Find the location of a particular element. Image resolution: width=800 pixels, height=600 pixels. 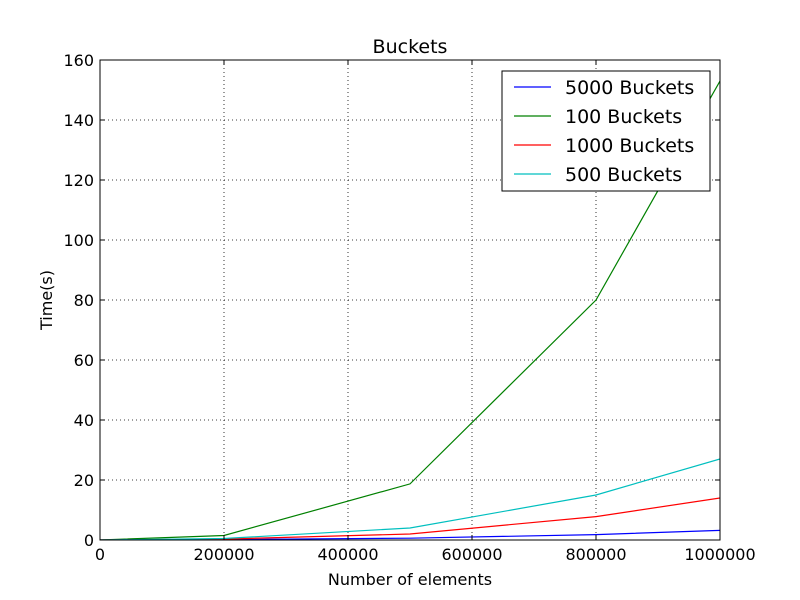

y-tick-label: 140 is located at coordinates (78, 120).